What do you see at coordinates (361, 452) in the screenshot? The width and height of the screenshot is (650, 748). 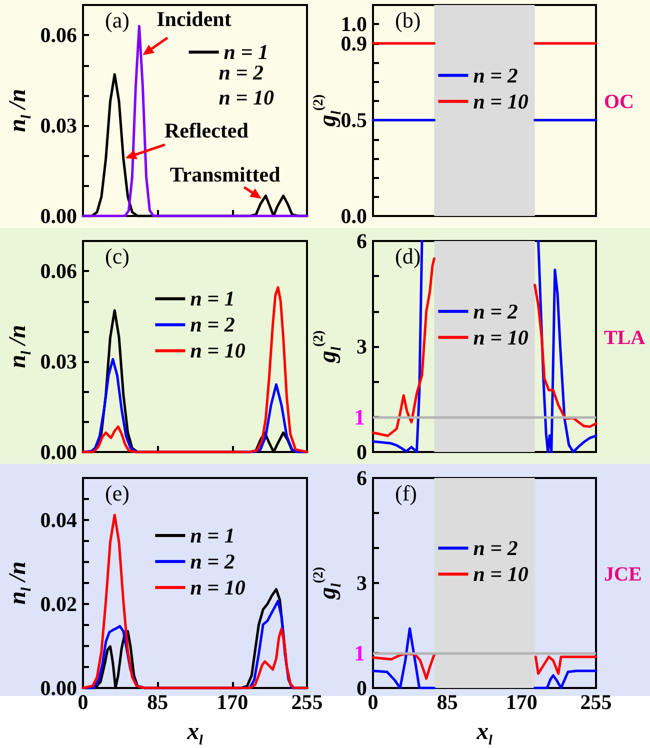 I see `y-tick-label: 0` at bounding box center [361, 452].